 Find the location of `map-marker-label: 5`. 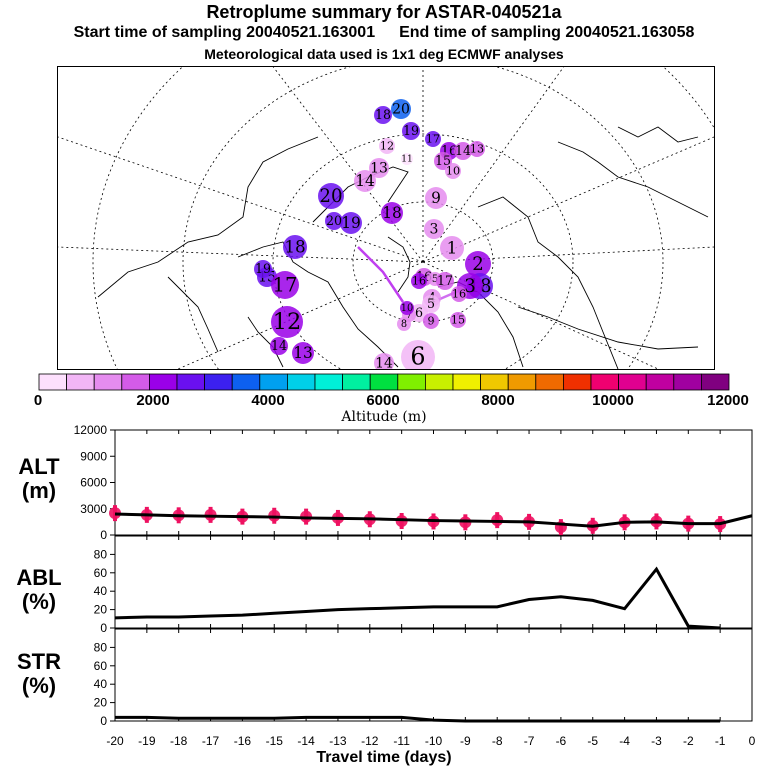

map-marker-label: 5 is located at coordinates (435, 279).